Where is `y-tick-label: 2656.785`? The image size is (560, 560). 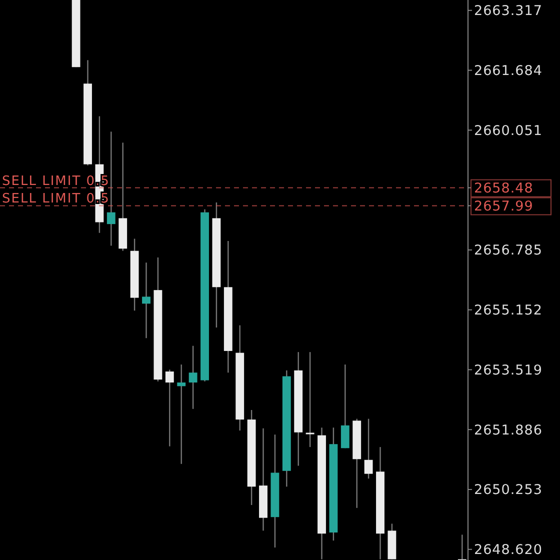
y-tick-label: 2656.785 is located at coordinates (508, 250).